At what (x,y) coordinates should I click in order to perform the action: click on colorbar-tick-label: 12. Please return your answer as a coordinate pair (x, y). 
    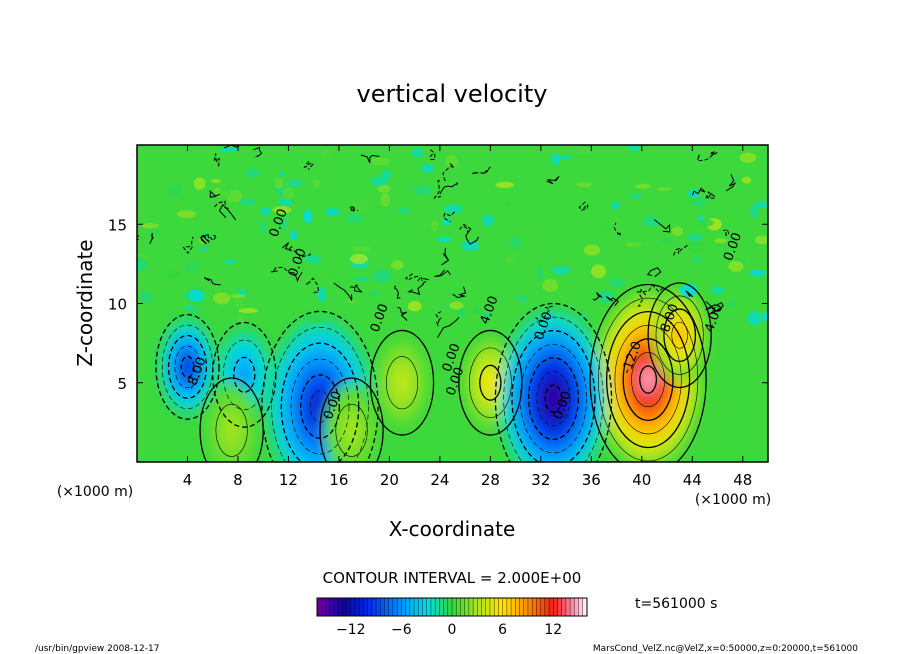
    Looking at the image, I should click on (553, 630).